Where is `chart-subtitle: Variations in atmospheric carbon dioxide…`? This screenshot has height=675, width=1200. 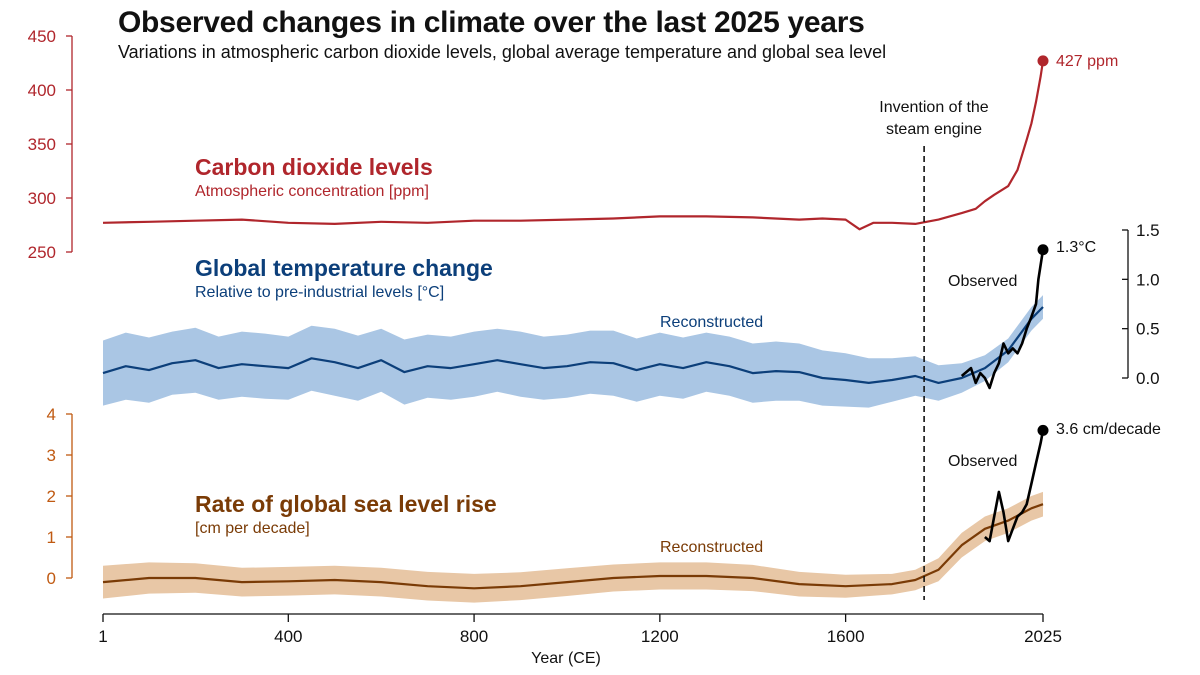 chart-subtitle: Variations in atmospheric carbon dioxide… is located at coordinates (502, 52).